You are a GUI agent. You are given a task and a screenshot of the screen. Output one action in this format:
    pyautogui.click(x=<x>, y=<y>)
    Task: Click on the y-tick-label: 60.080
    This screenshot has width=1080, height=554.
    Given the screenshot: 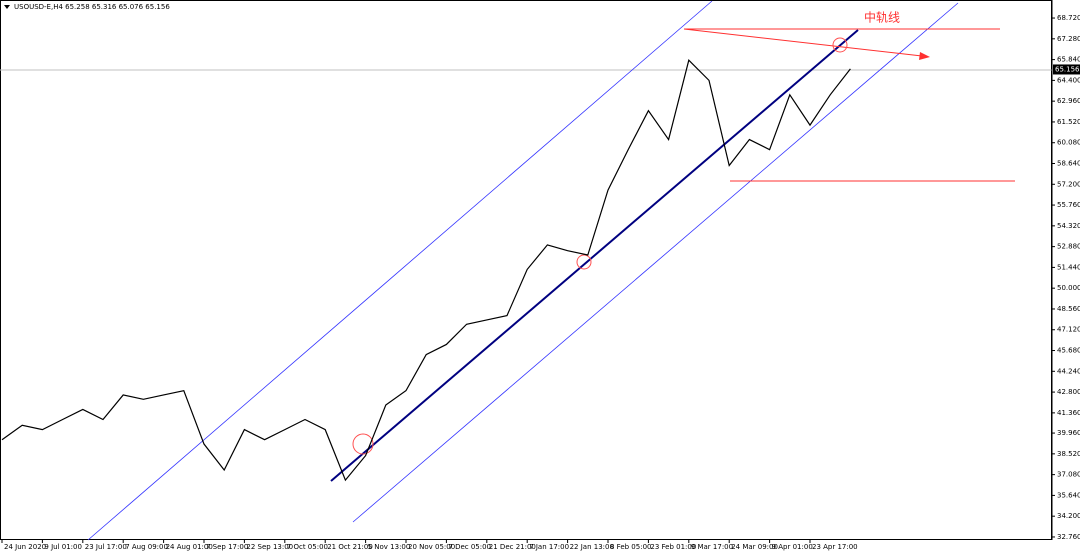 What is the action you would take?
    pyautogui.click(x=1068, y=143)
    